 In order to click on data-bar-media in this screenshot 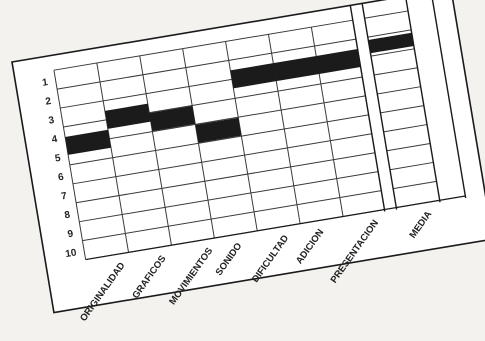, I will do `click(391, 43)`.